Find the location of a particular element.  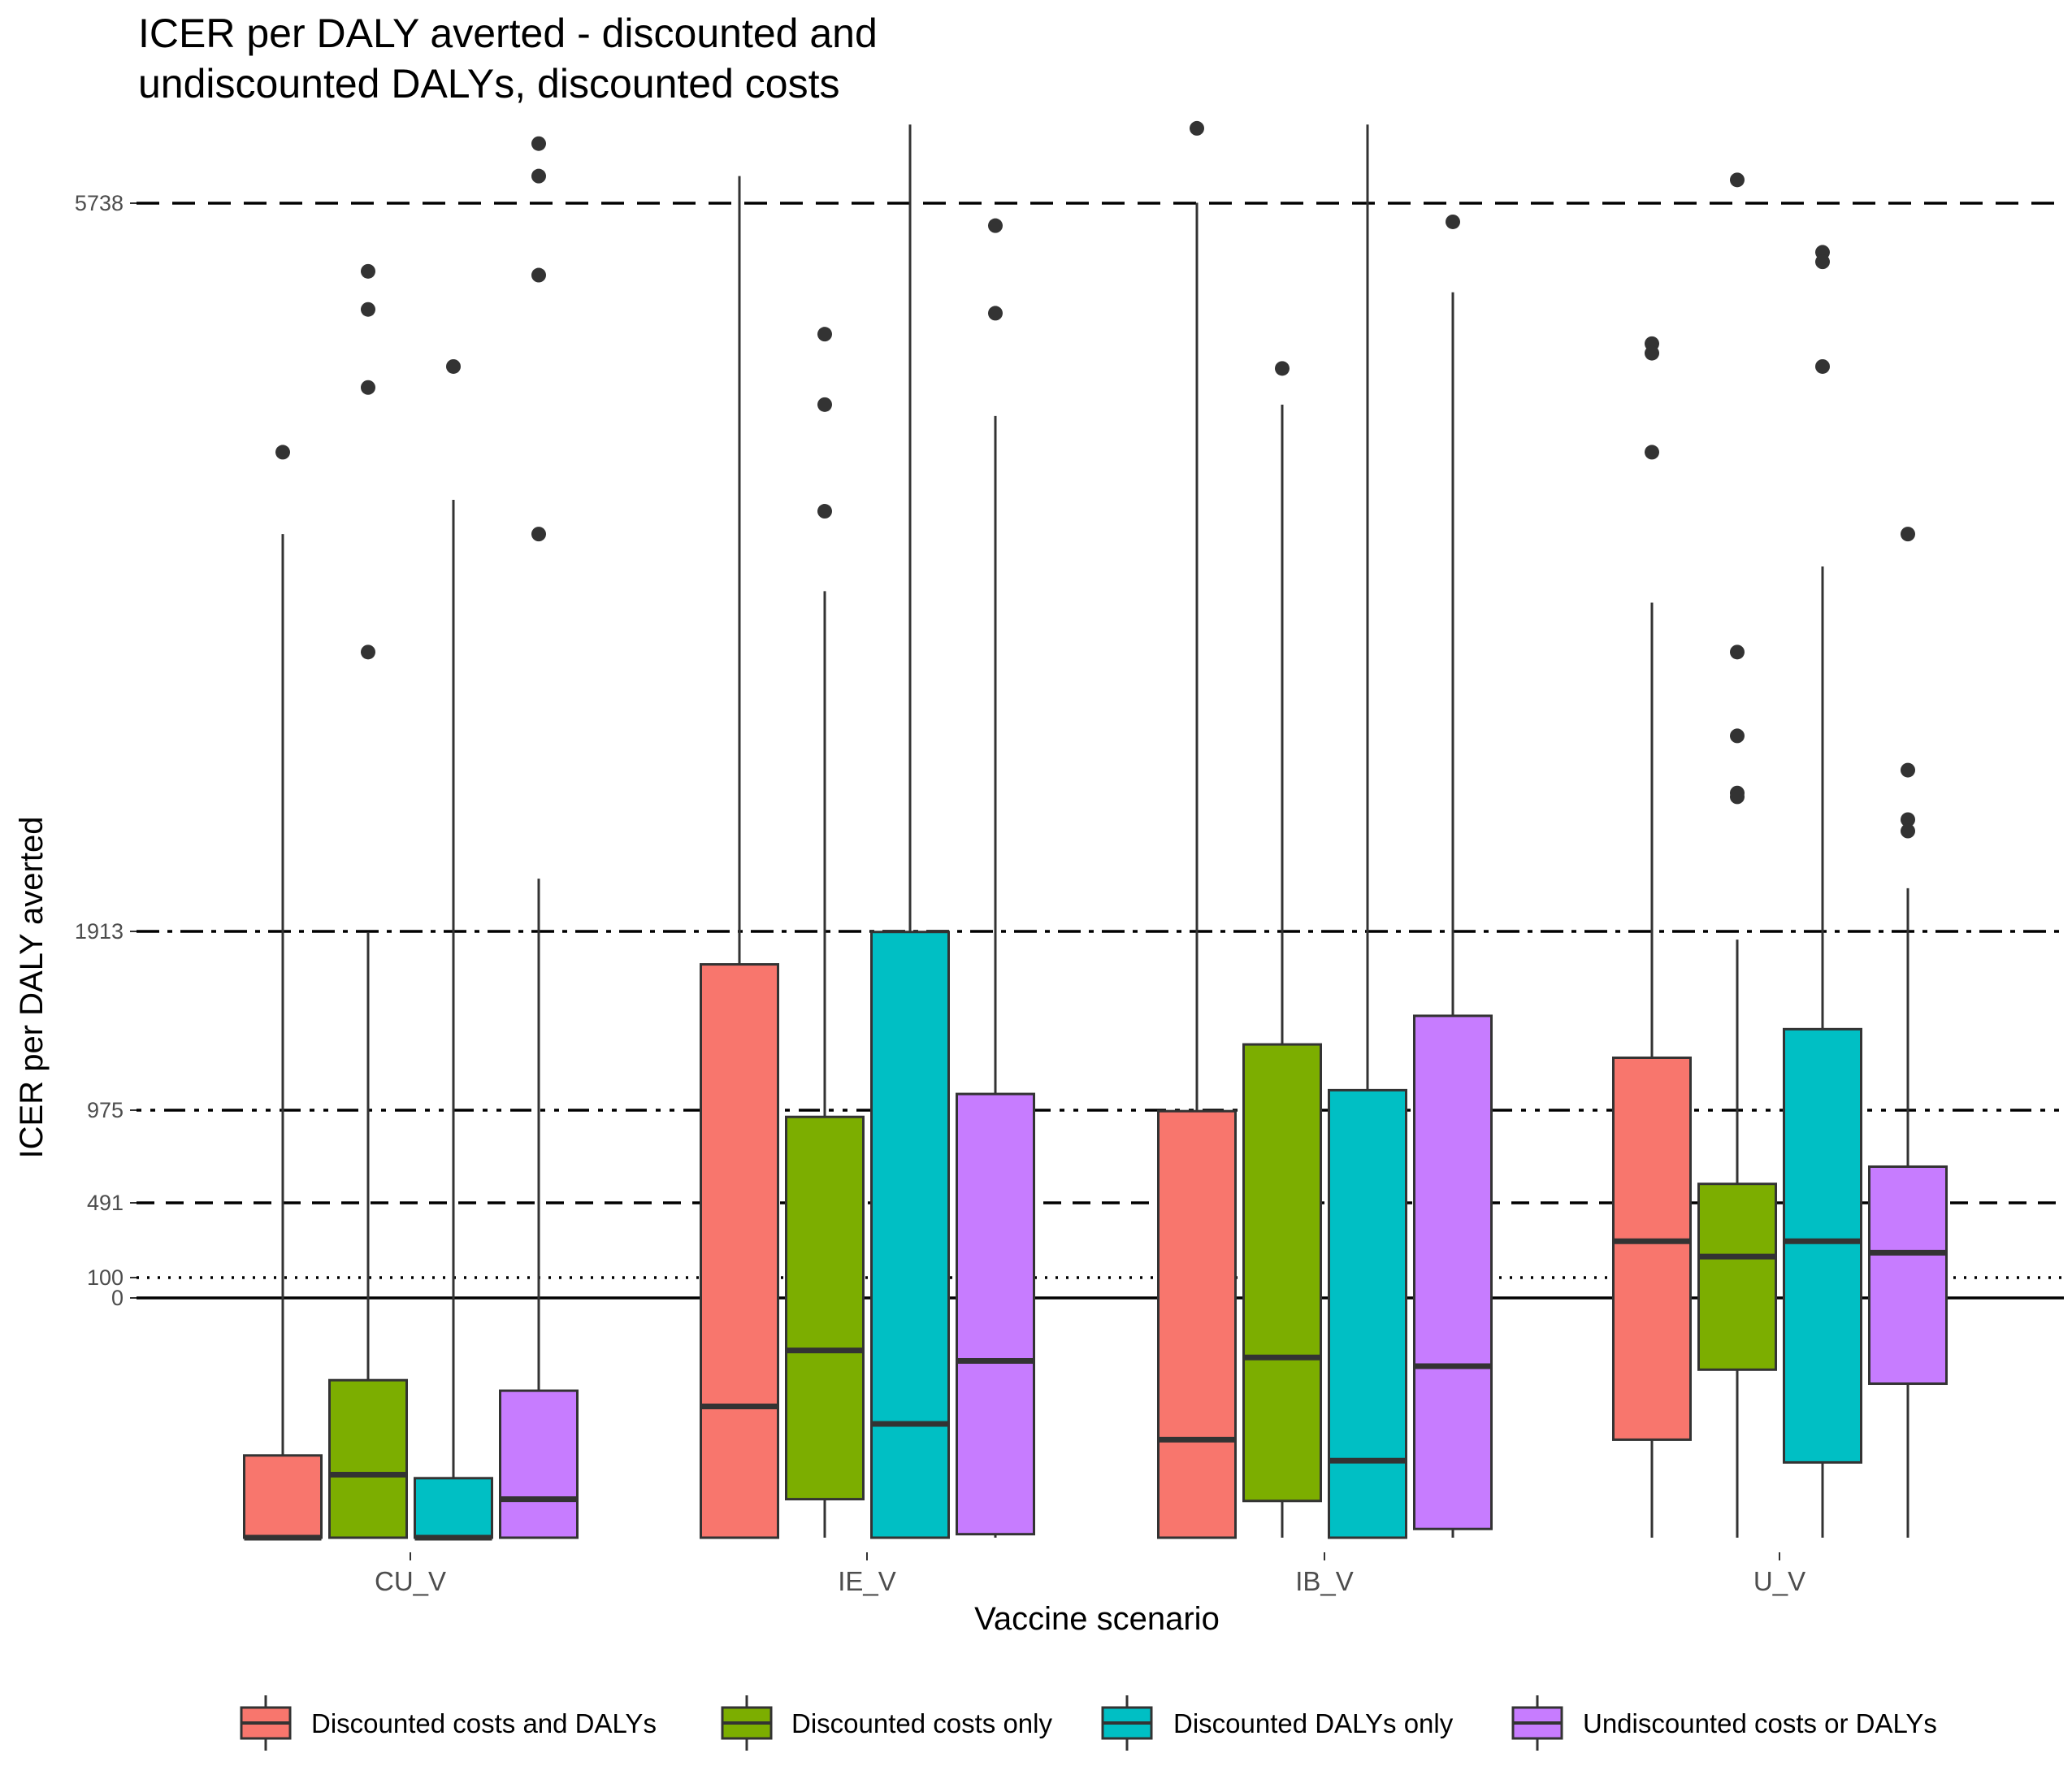

legend-item-1: Discounted costs and DALYs is located at coordinates (448, 1723).